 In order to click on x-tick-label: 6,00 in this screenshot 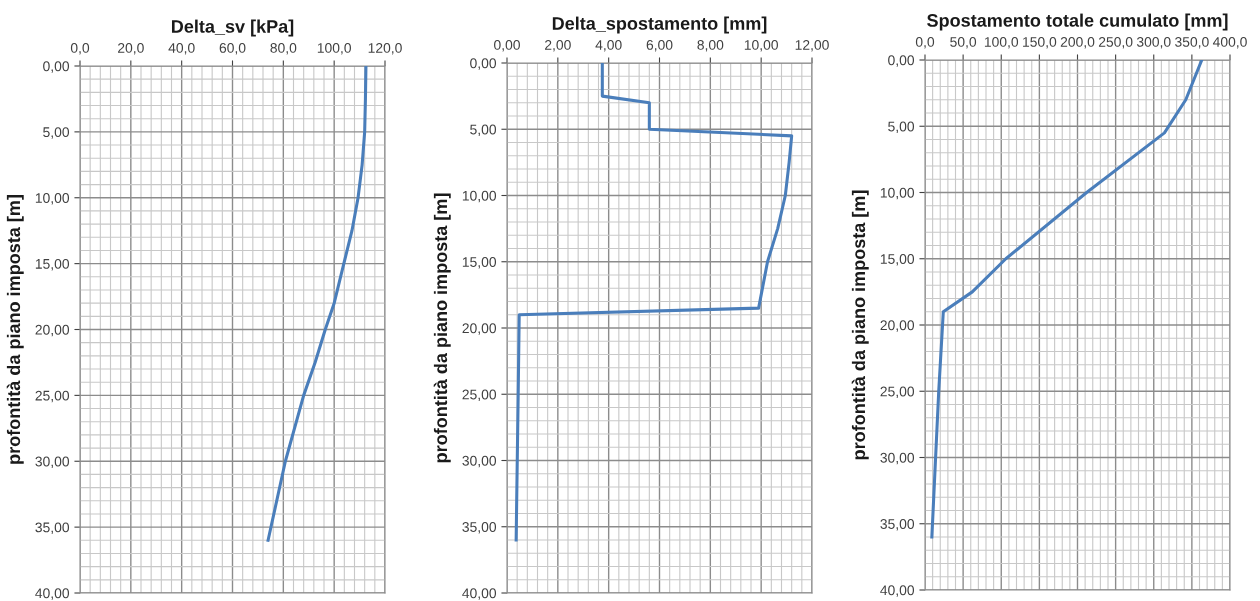, I will do `click(659, 46)`.